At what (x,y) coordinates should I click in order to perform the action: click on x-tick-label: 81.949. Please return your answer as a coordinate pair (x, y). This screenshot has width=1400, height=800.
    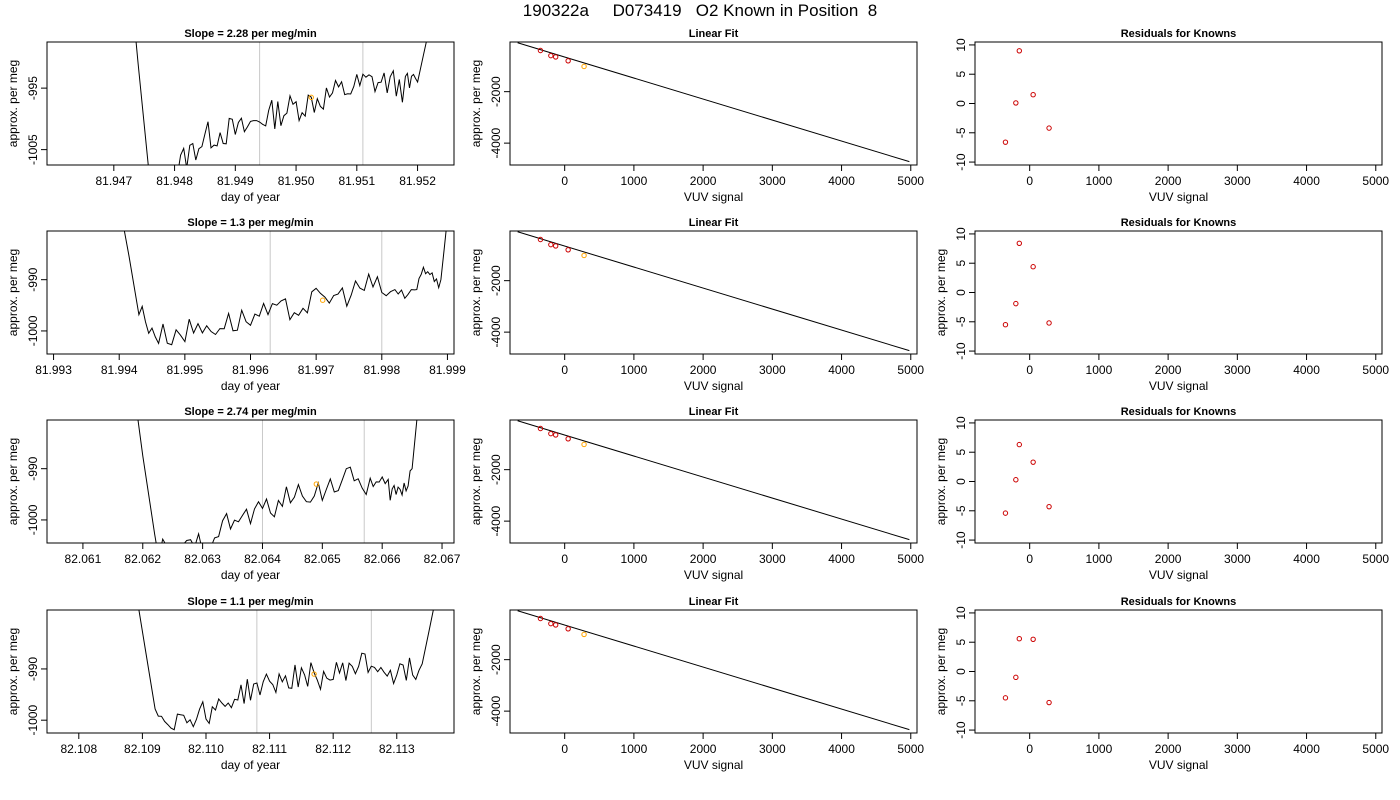
    Looking at the image, I should click on (235, 181).